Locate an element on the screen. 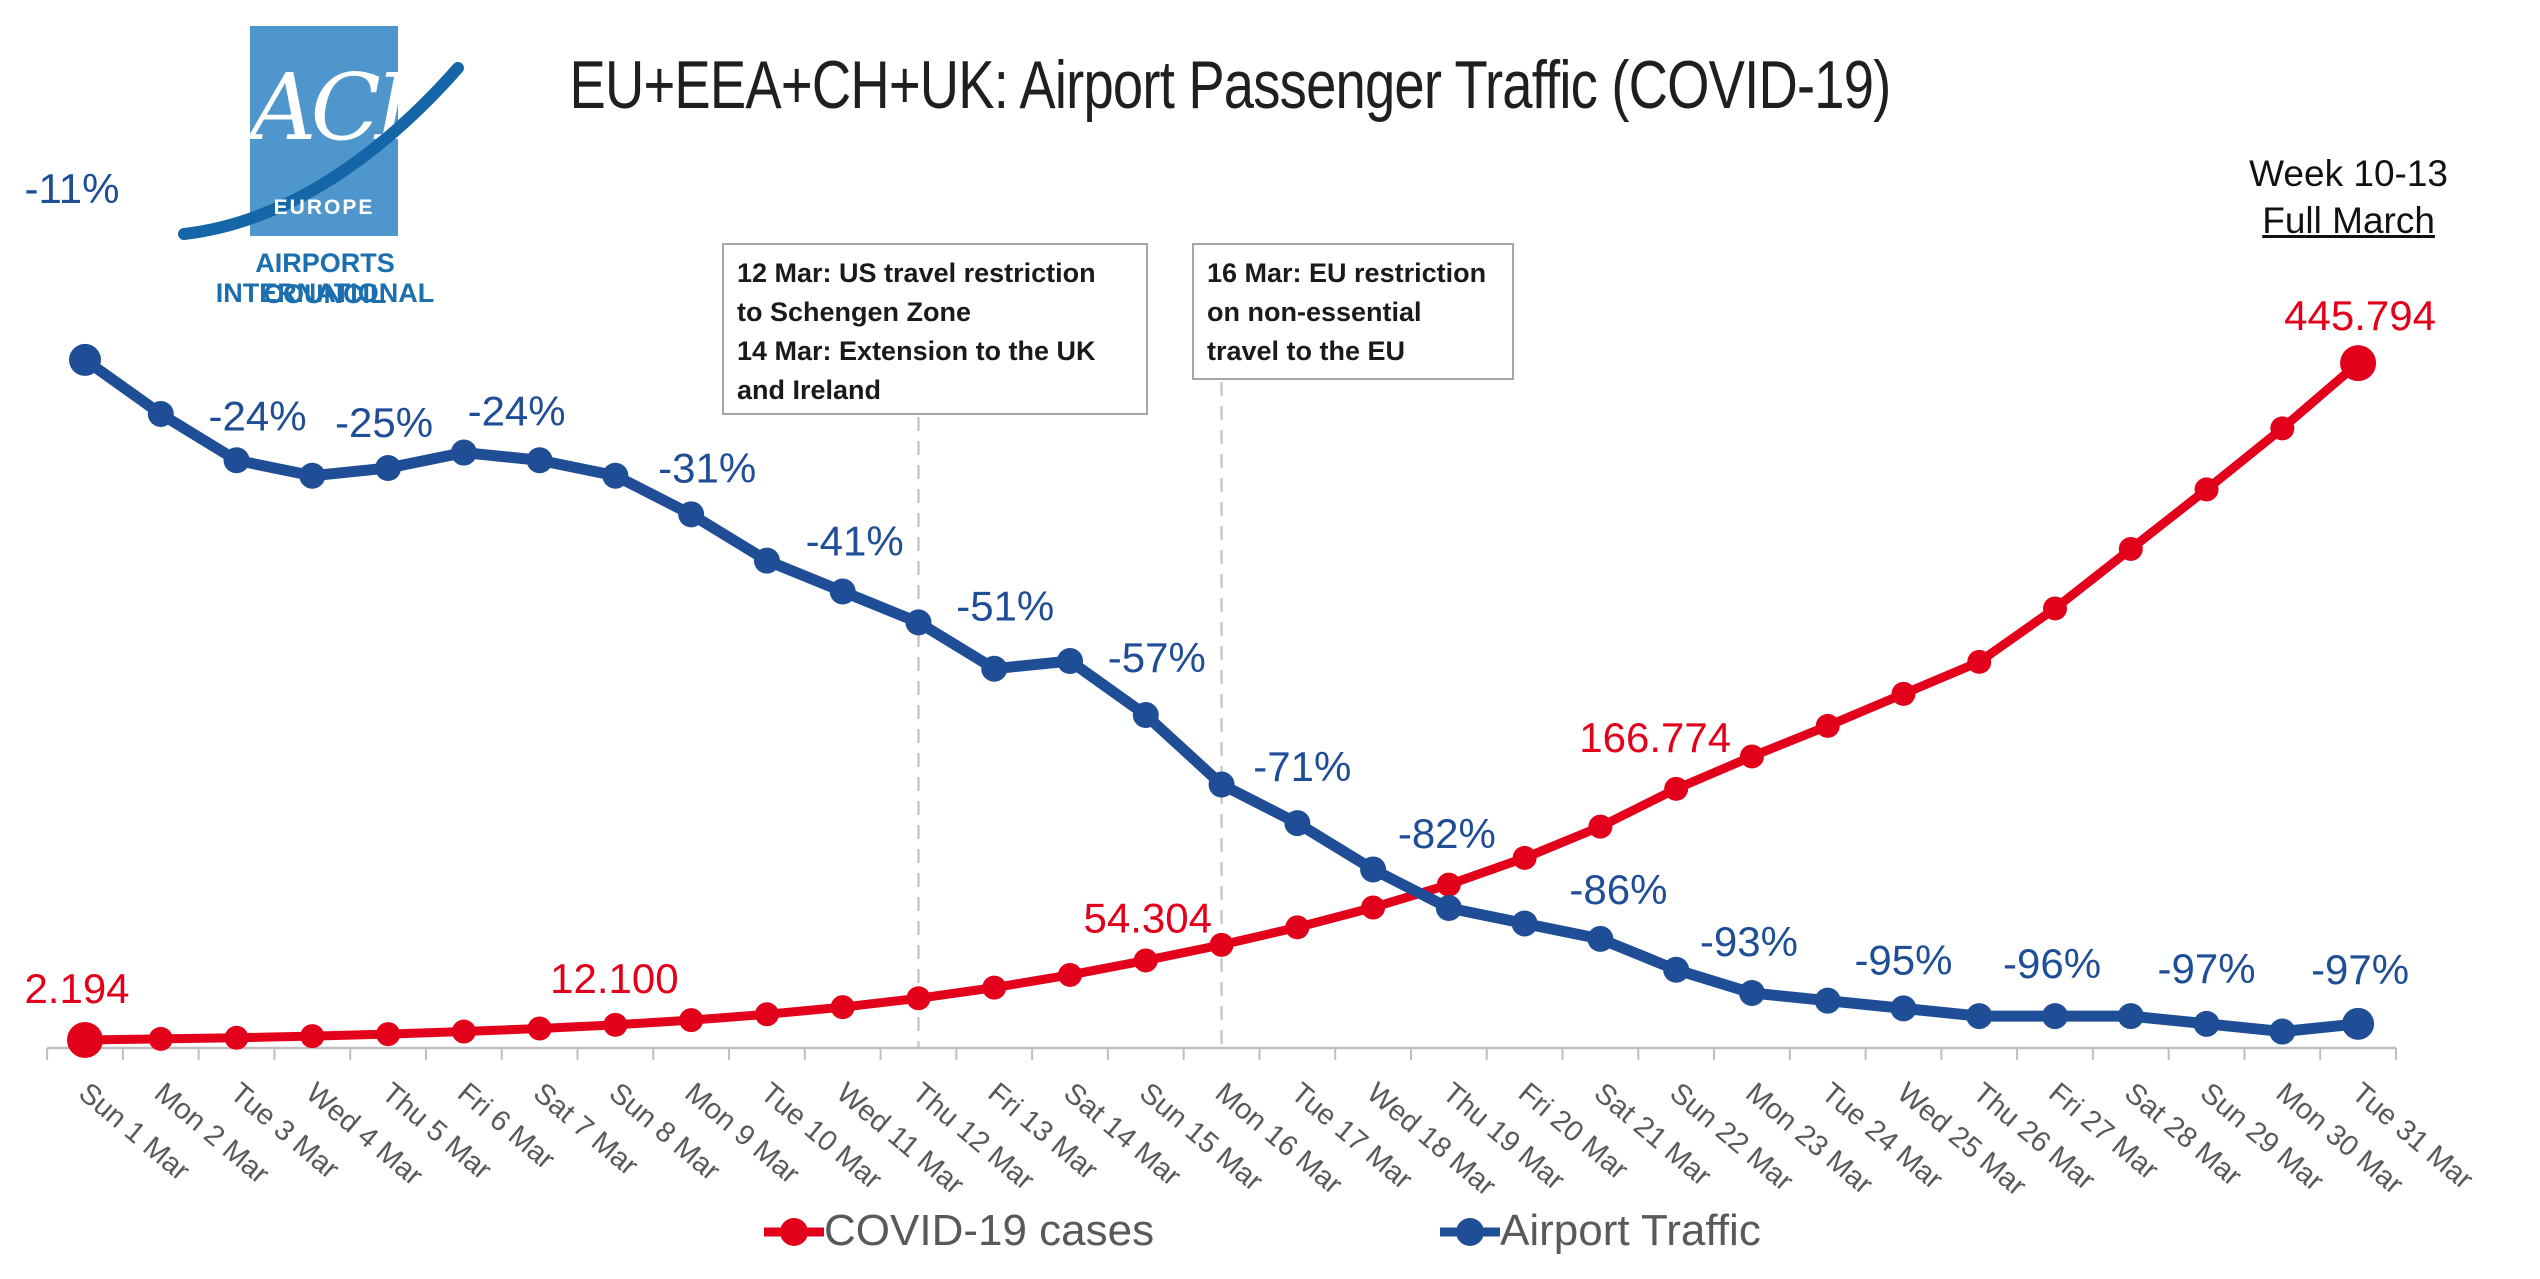 The image size is (2540, 1279). annotation-line: and Ireland is located at coordinates (809, 390).